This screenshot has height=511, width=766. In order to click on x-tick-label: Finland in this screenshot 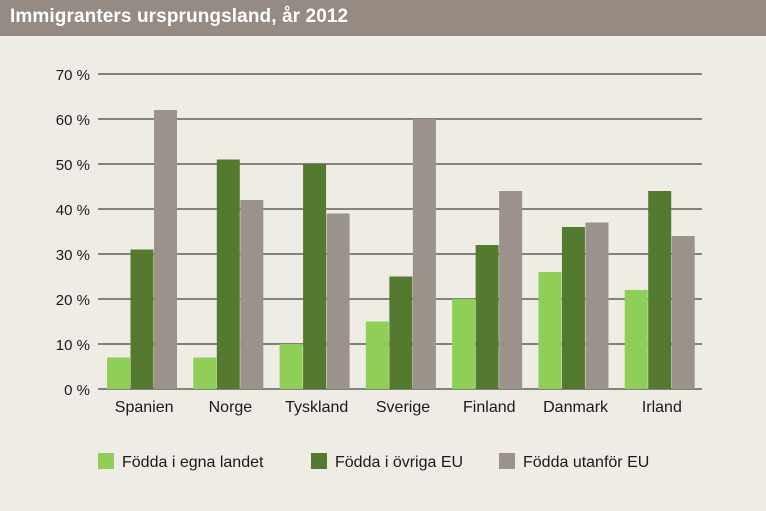, I will do `click(489, 407)`.